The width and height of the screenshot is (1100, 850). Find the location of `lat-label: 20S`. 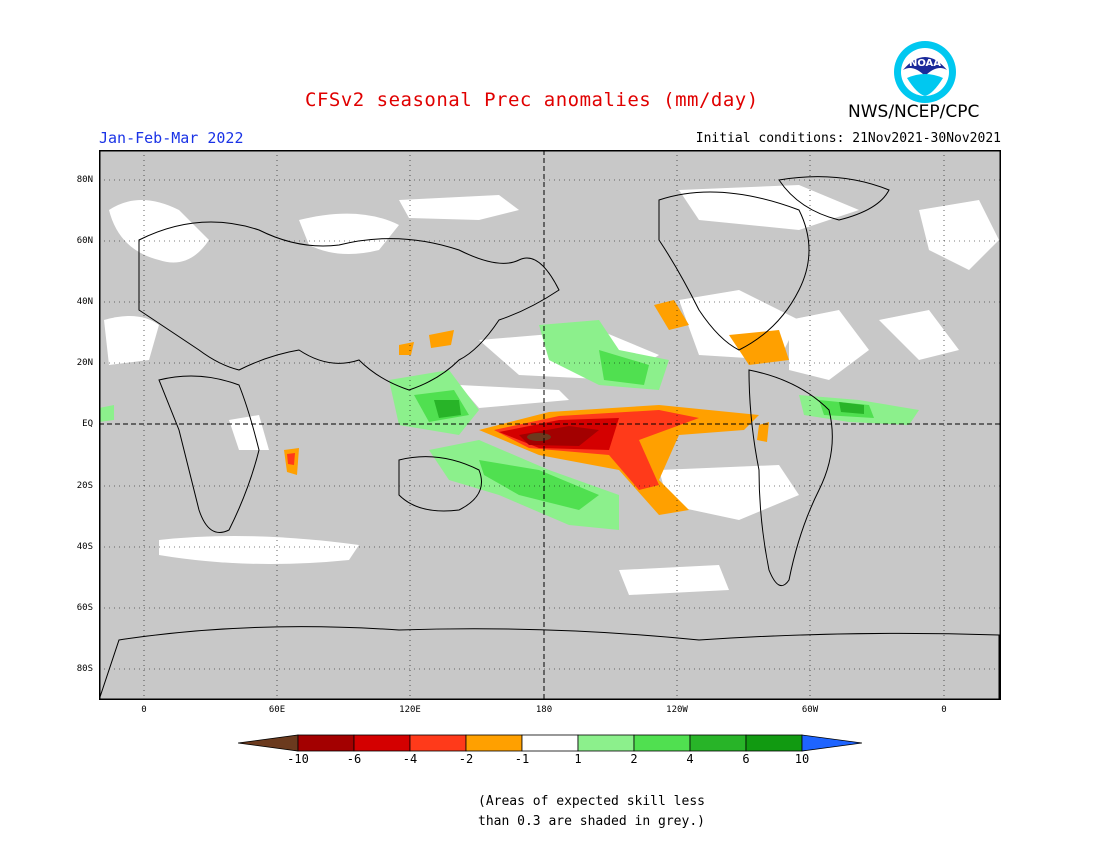

lat-label: 20S is located at coordinates (84, 486).